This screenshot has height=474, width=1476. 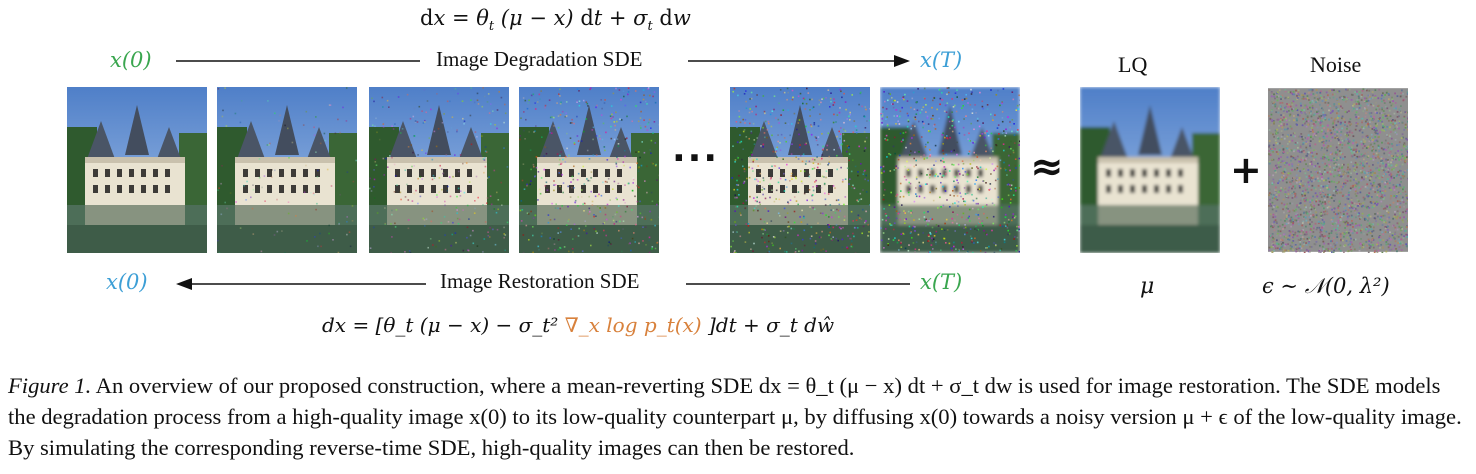 I want to click on top-equation: dx = θt (μ − x) dt + σt dw, so click(x=555, y=20).